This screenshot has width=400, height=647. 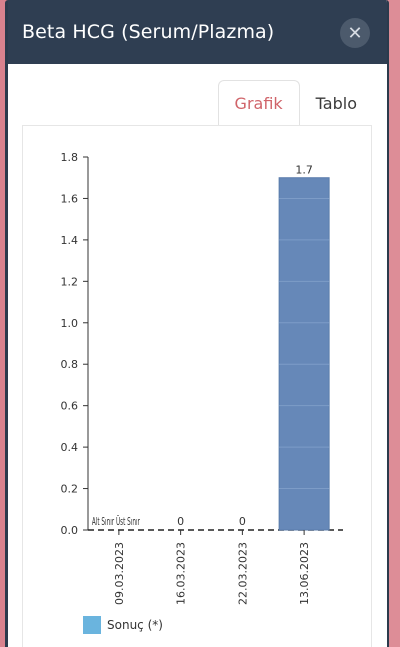 What do you see at coordinates (304, 573) in the screenshot?
I see `x-tick-label: 13.06.2023` at bounding box center [304, 573].